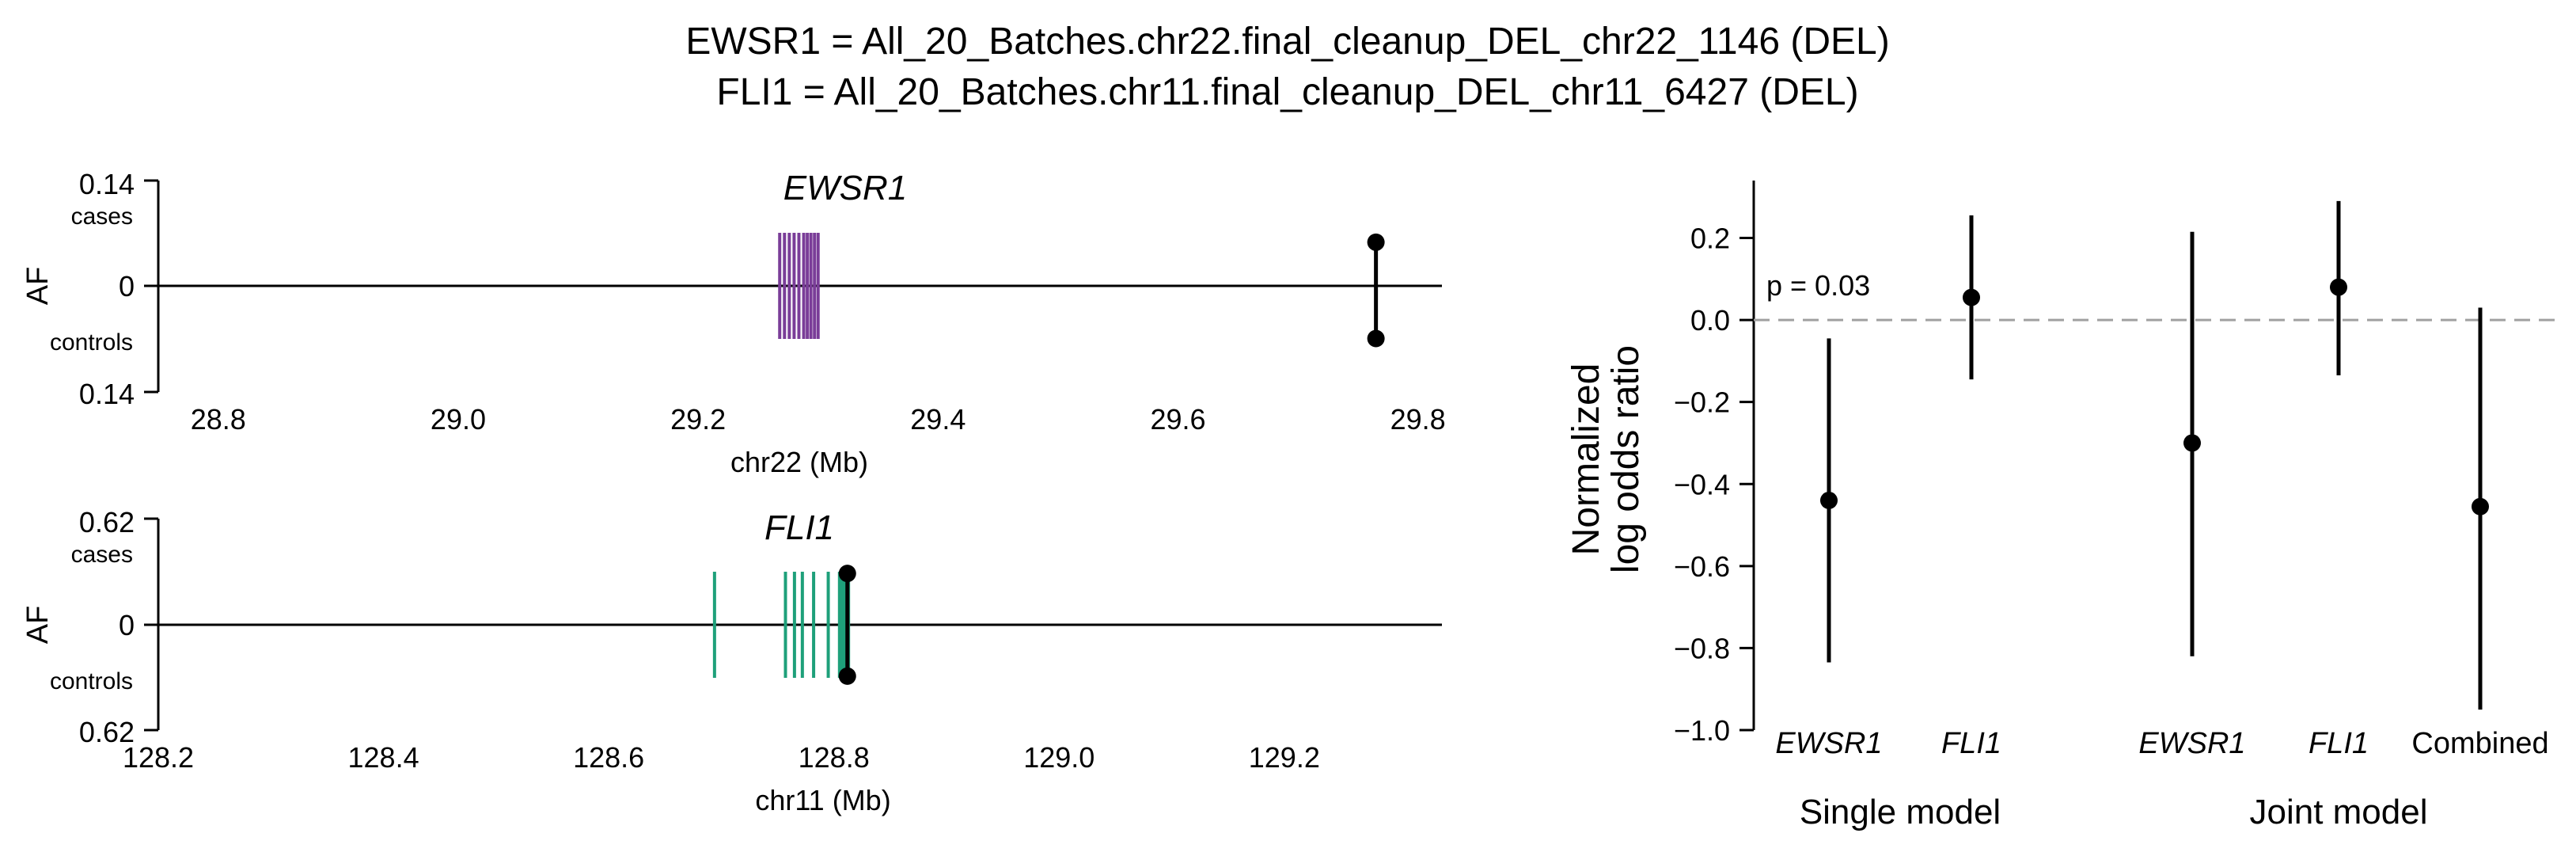  Describe the element at coordinates (799, 286) in the screenshot. I see `ewsr1-gene-exons` at that location.